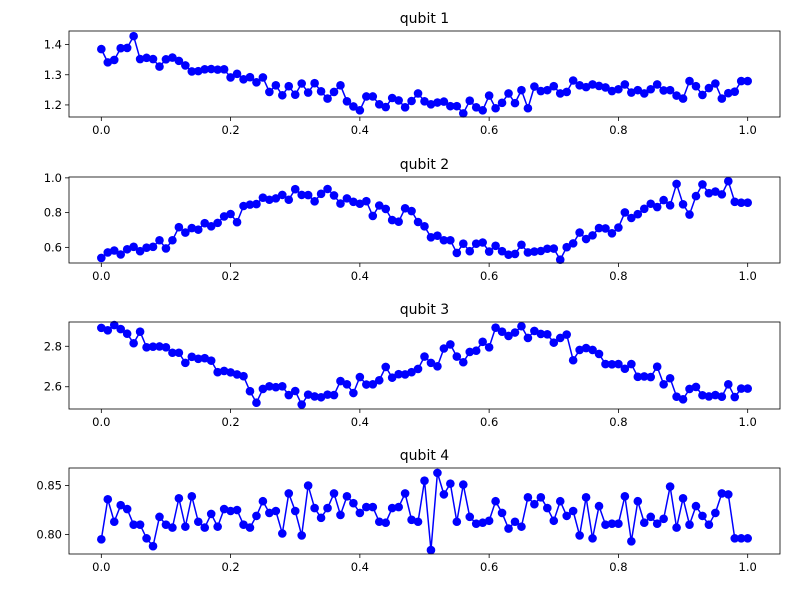 The image size is (790, 590). Describe the element at coordinates (101, 567) in the screenshot. I see `x-tick-label: 0.0` at that location.